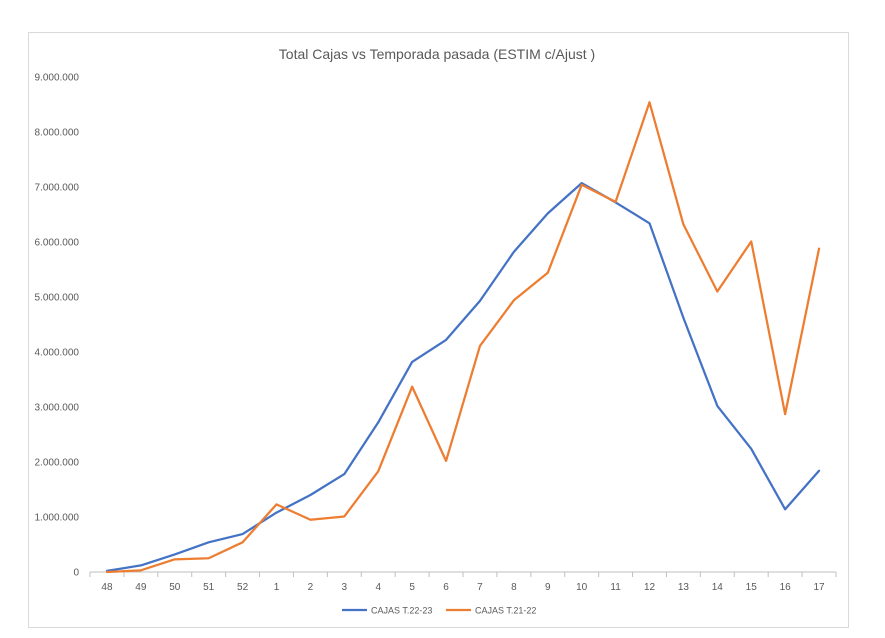 This screenshot has width=885, height=638. Describe the element at coordinates (505, 611) in the screenshot. I see `legend-label: CAJAS T.21-22` at that location.